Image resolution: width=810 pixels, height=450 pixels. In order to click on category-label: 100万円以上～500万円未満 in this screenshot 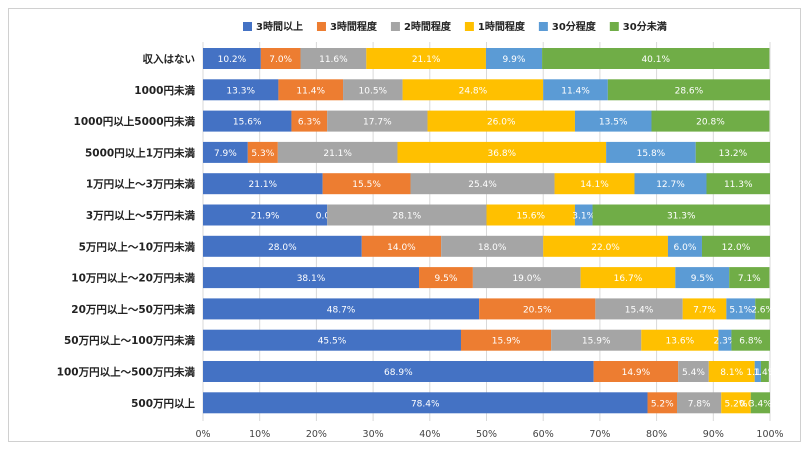, I will do `click(126, 372)`.